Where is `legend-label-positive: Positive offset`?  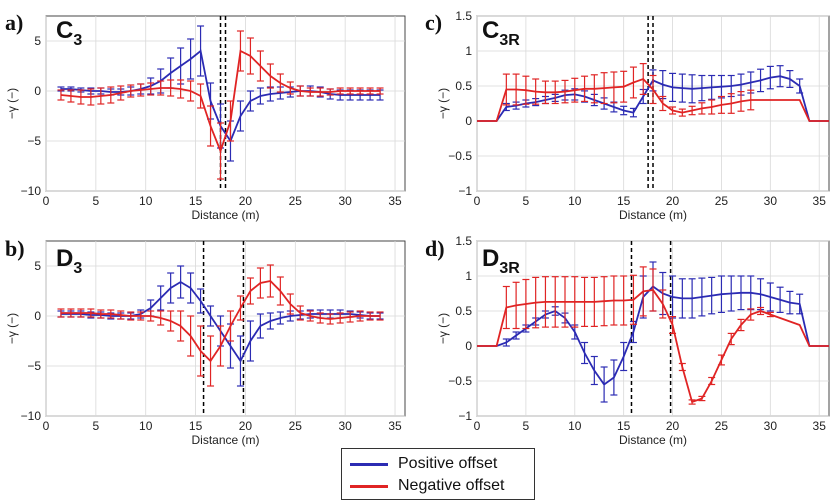 legend-label-positive: Positive offset is located at coordinates (448, 463).